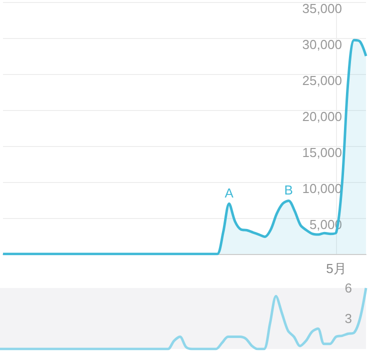 The height and width of the screenshot is (358, 372). What do you see at coordinates (336, 268) in the screenshot?
I see `x-tick-label: 5月` at bounding box center [336, 268].